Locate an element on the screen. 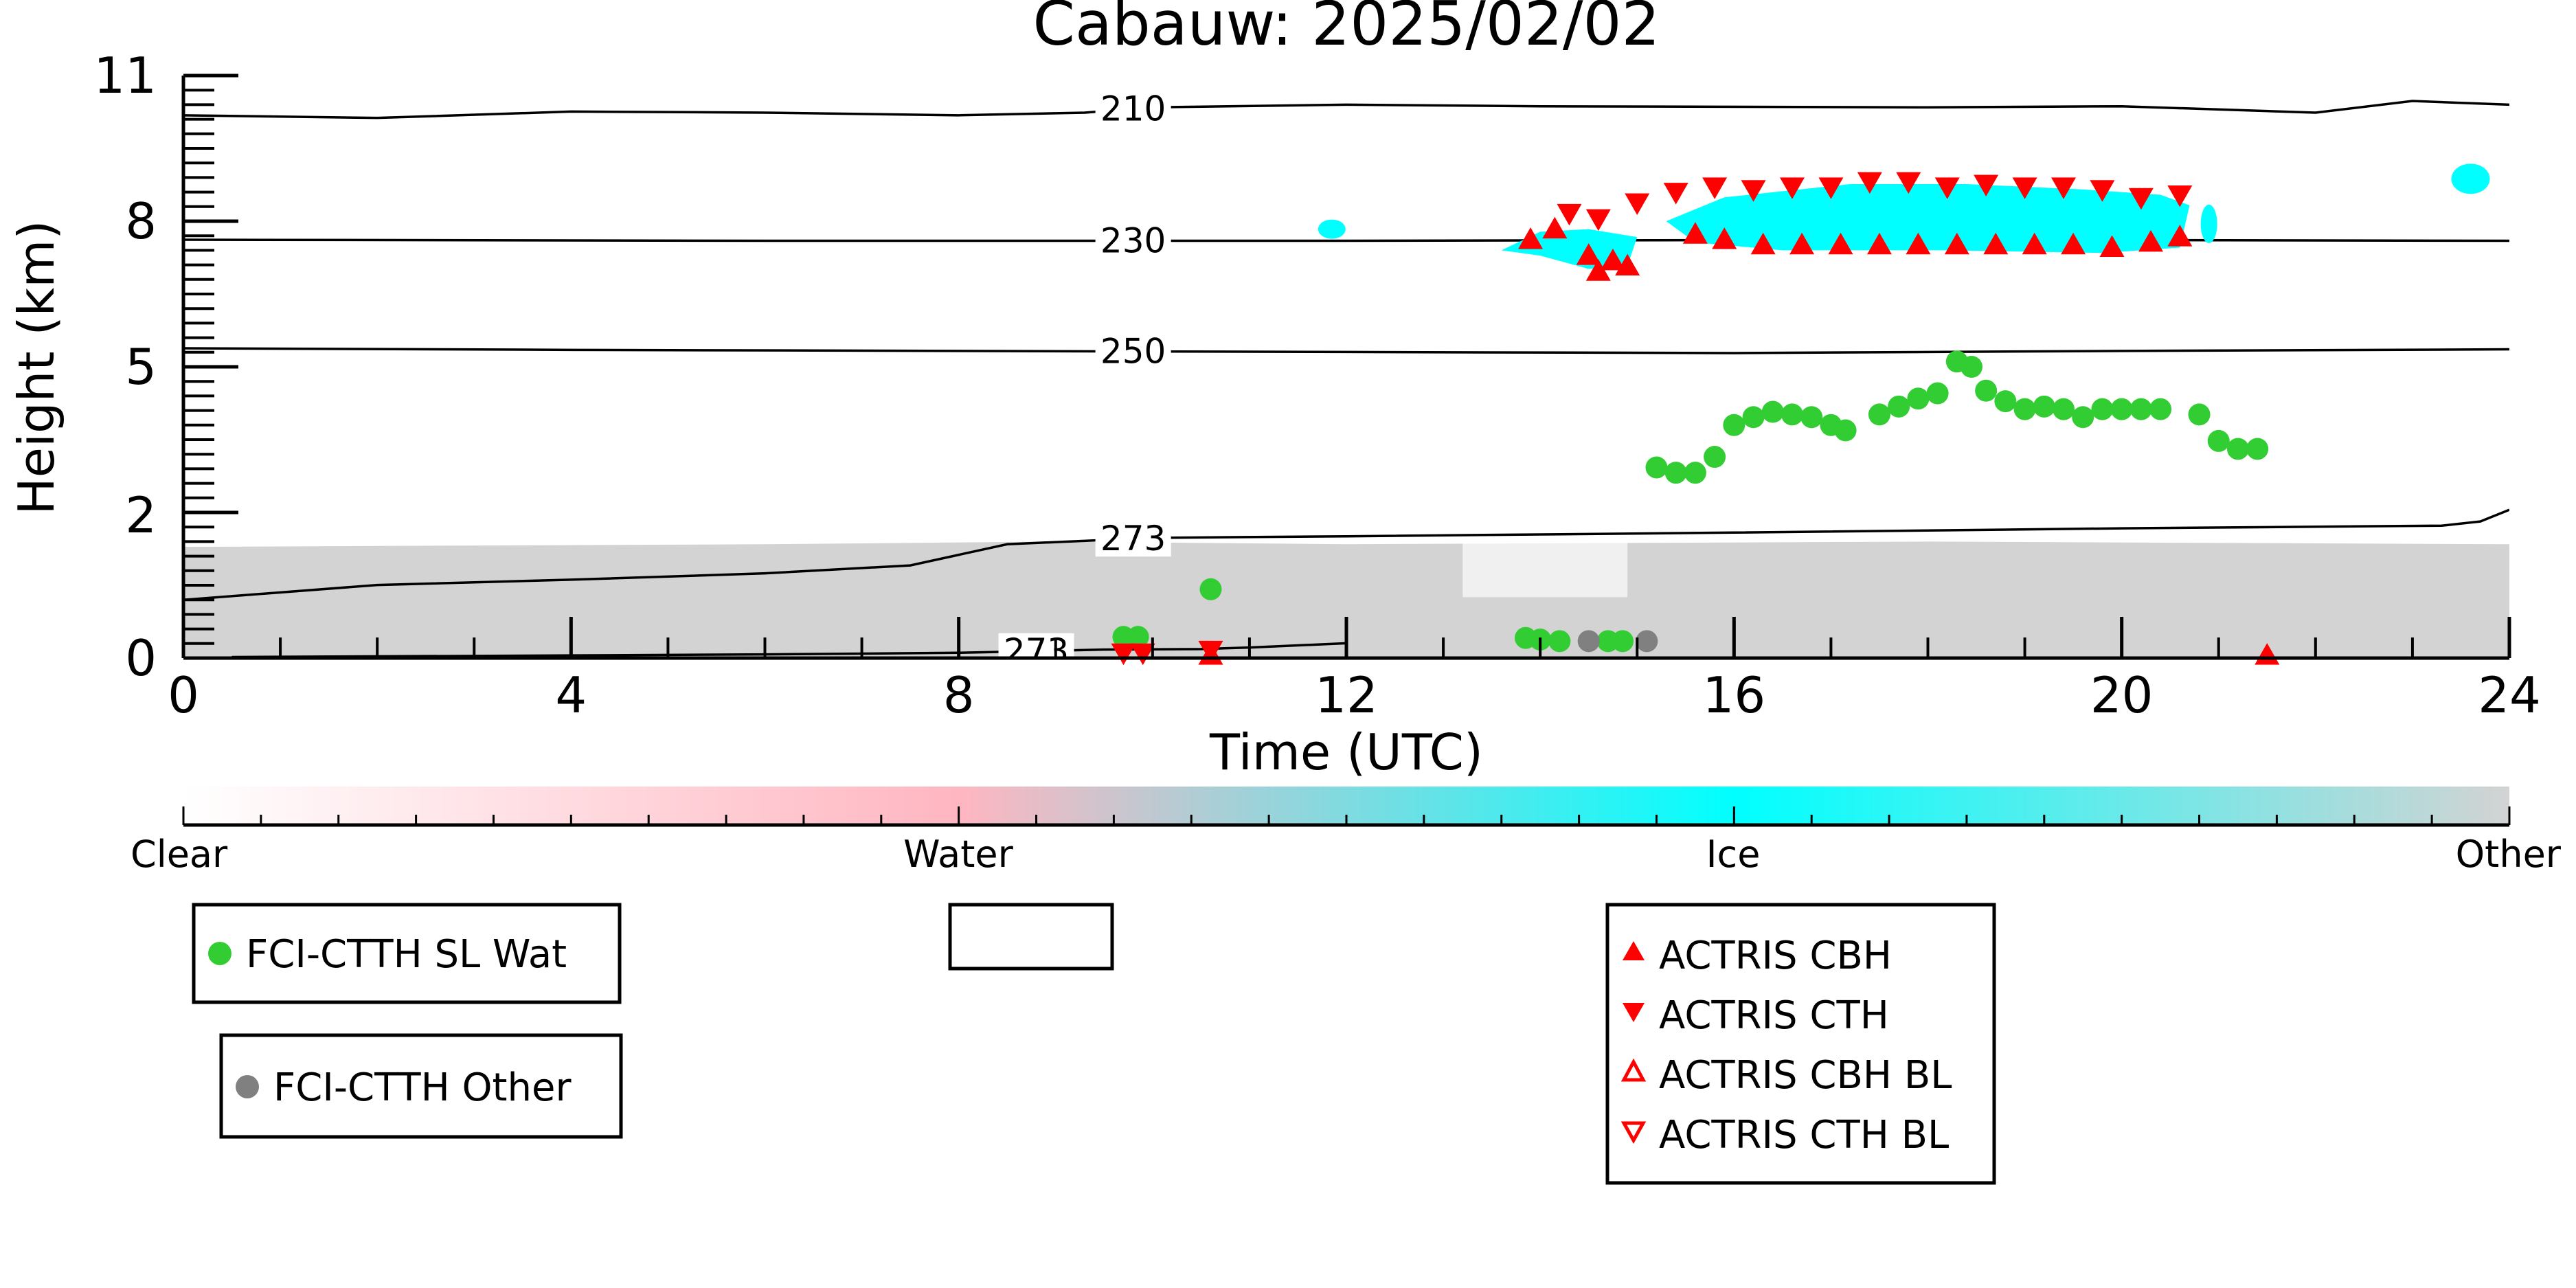 The image size is (2576, 1288). legend-fci-other: FCI-CTTH Other is located at coordinates (421, 1086).